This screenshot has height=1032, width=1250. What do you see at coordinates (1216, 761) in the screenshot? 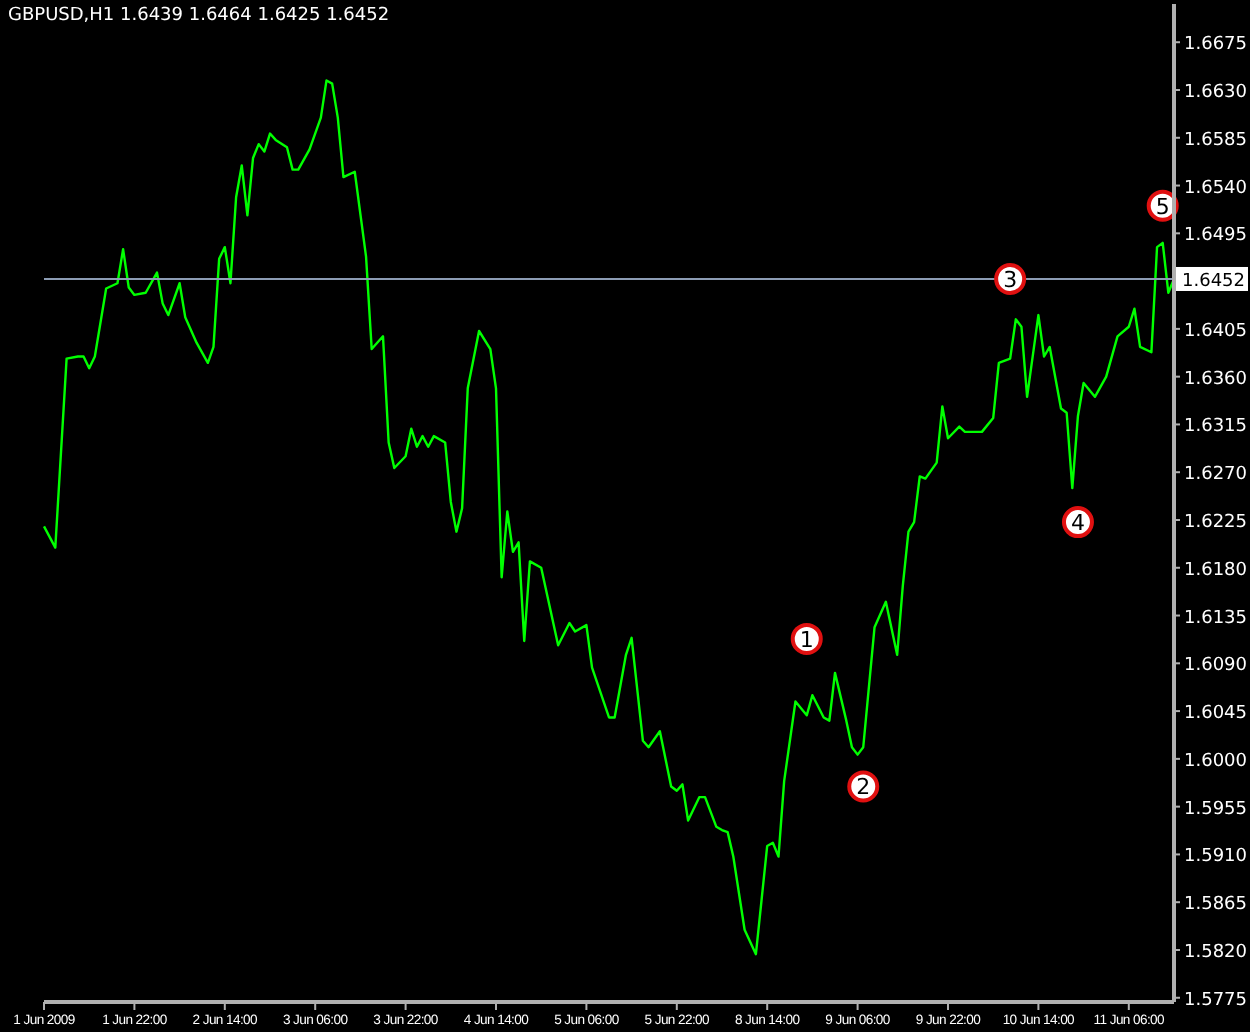
I see `y-tick-label: 1.6000` at bounding box center [1216, 761].